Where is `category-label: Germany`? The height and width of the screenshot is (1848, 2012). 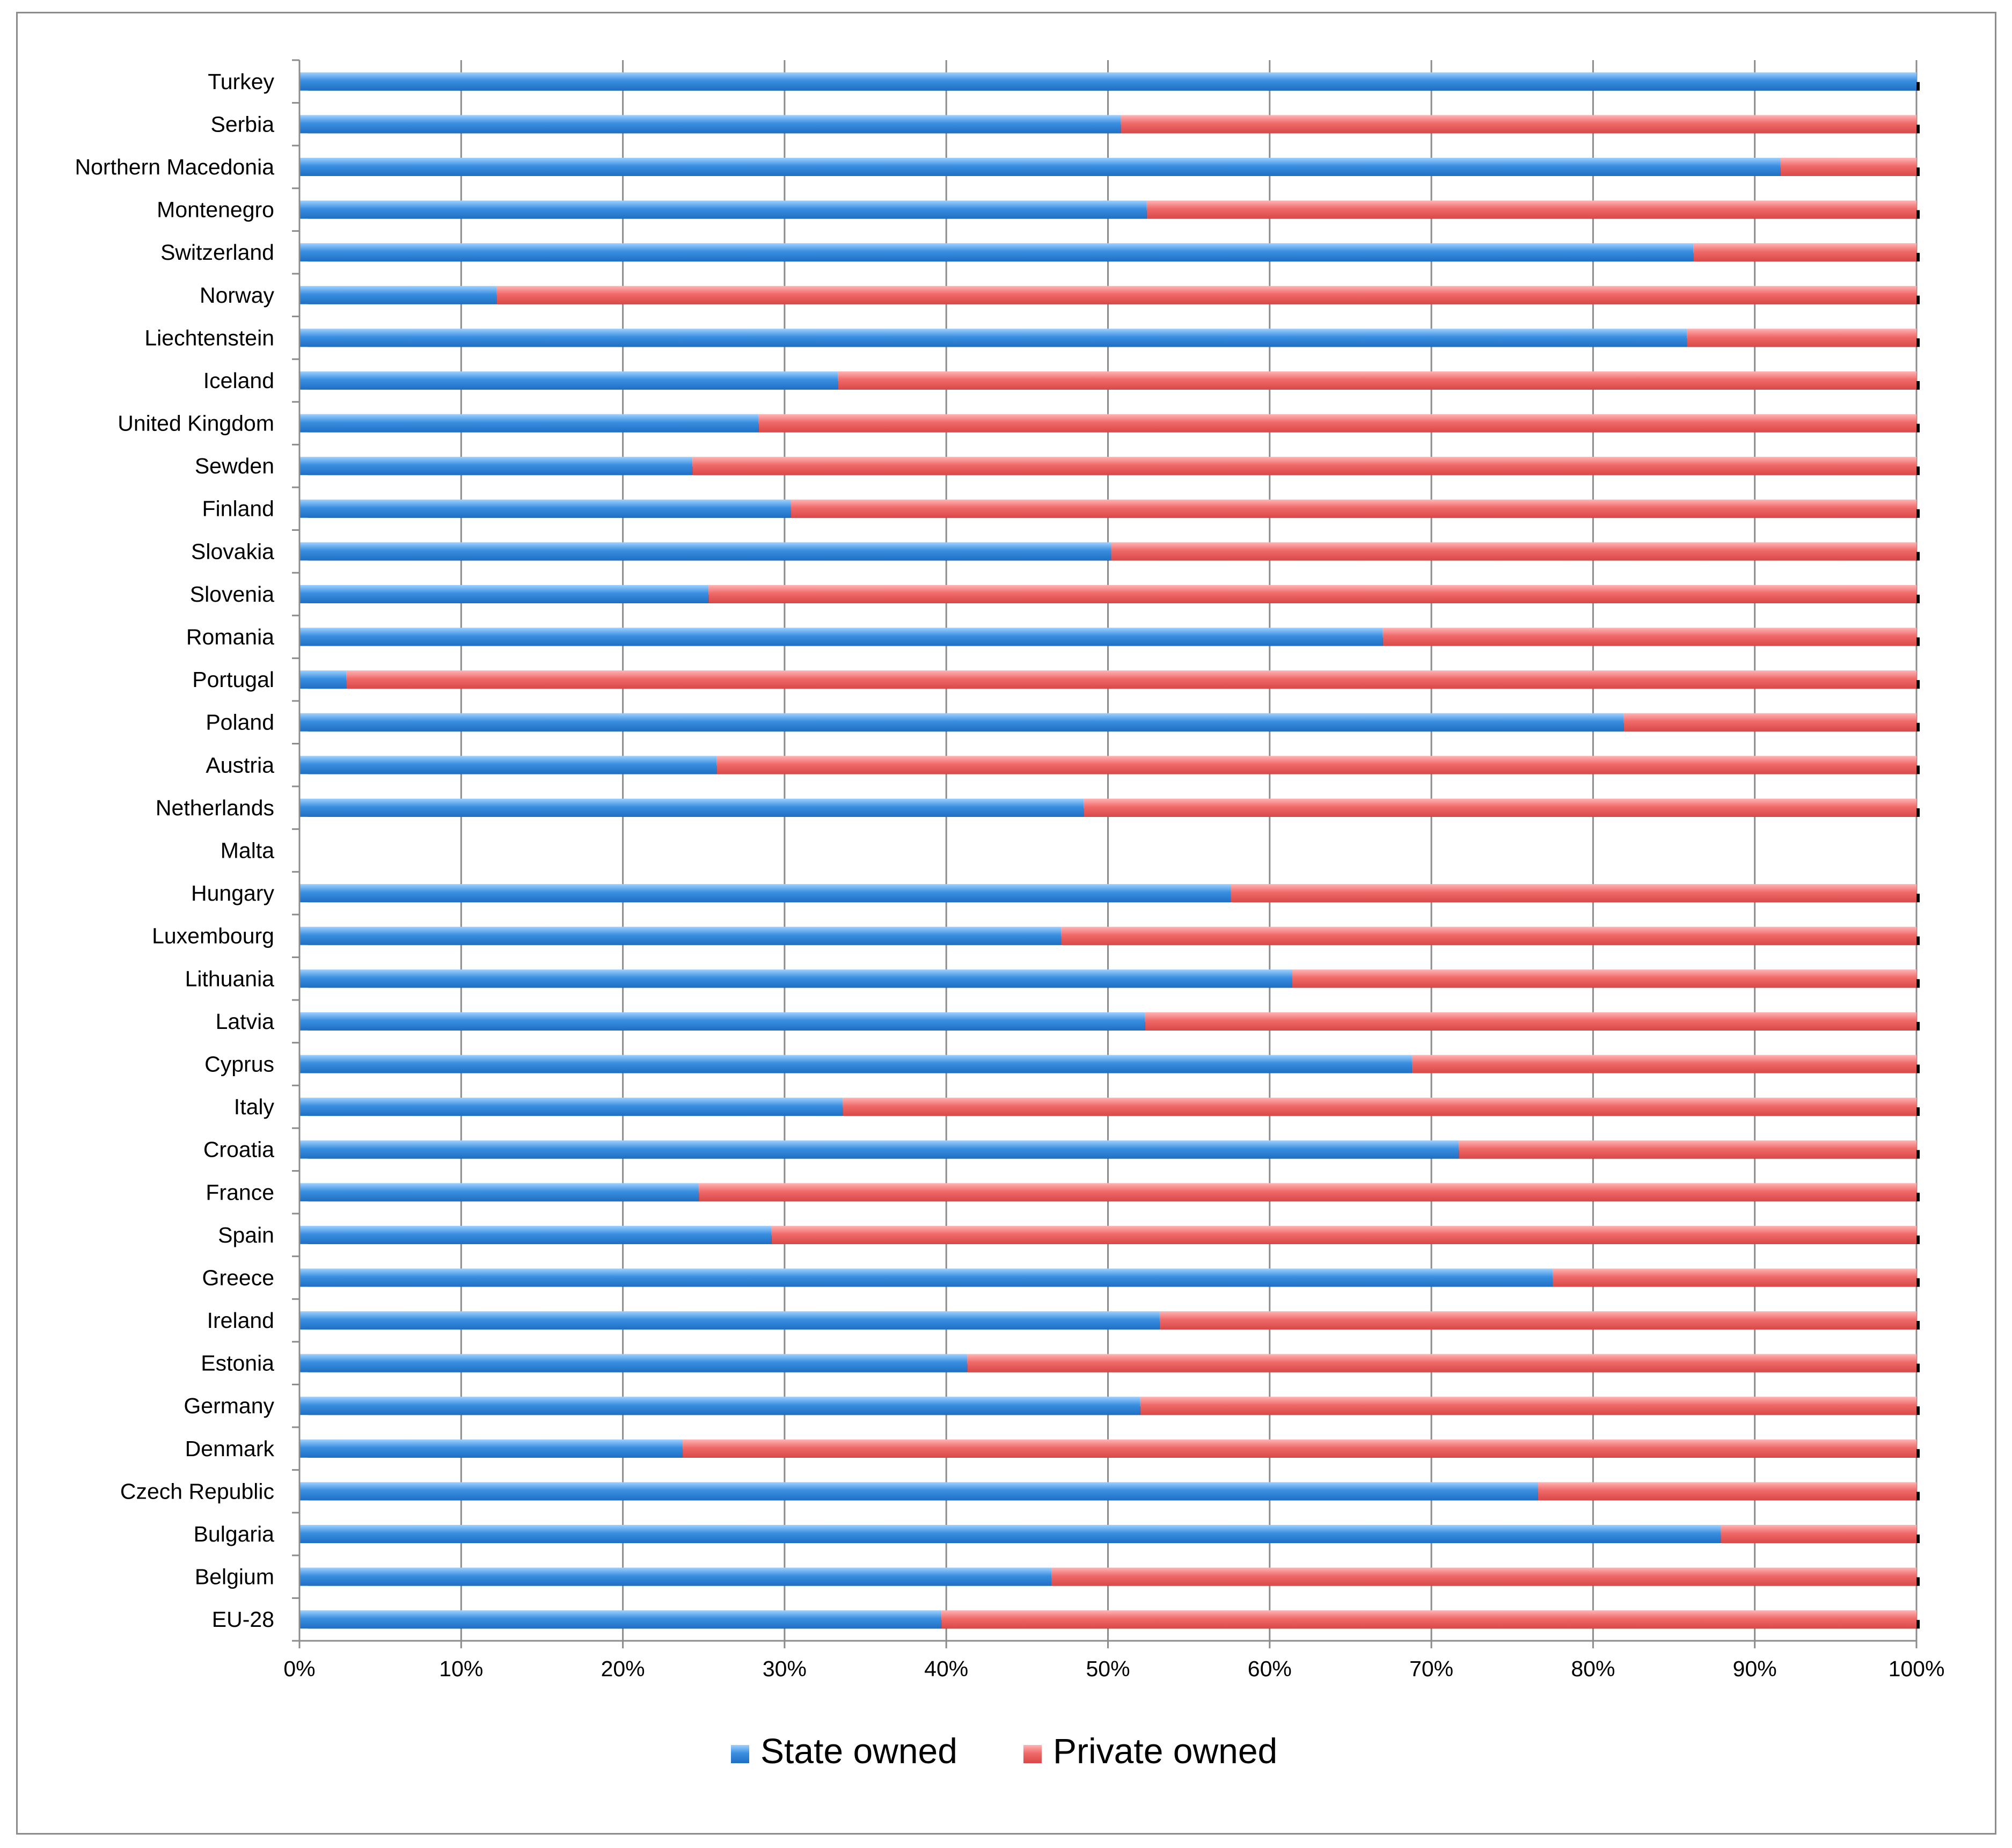 category-label: Germany is located at coordinates (229, 1405).